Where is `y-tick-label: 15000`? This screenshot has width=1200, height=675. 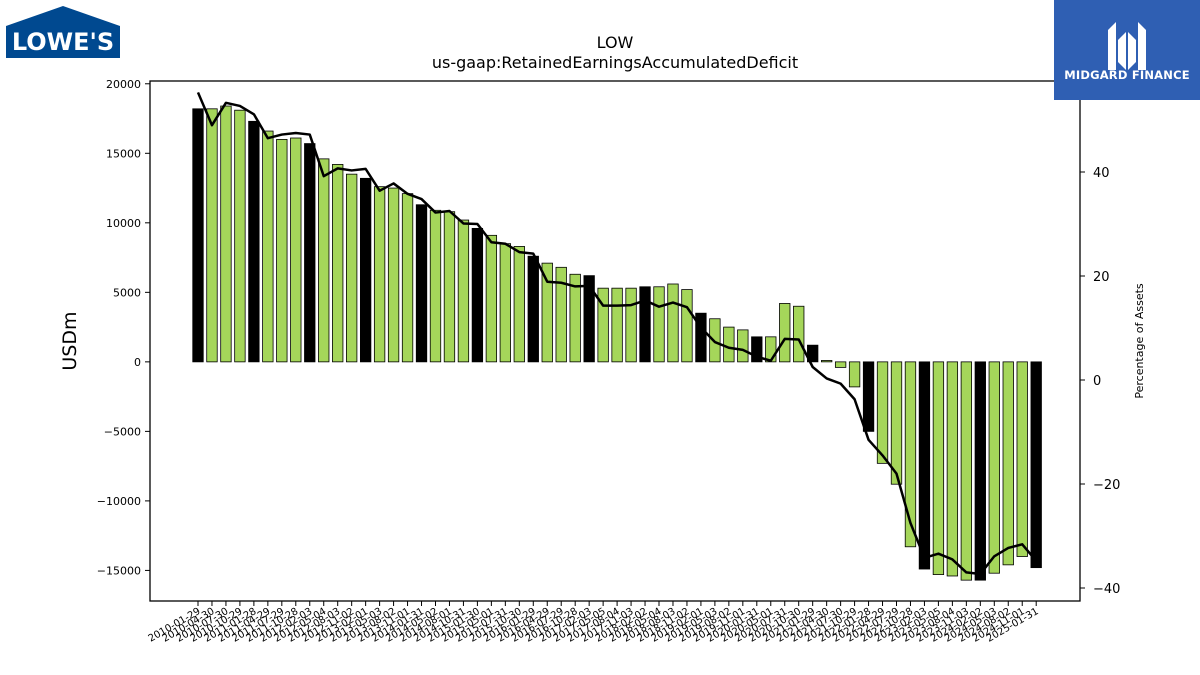 y-tick-label: 15000 is located at coordinates (123, 153).